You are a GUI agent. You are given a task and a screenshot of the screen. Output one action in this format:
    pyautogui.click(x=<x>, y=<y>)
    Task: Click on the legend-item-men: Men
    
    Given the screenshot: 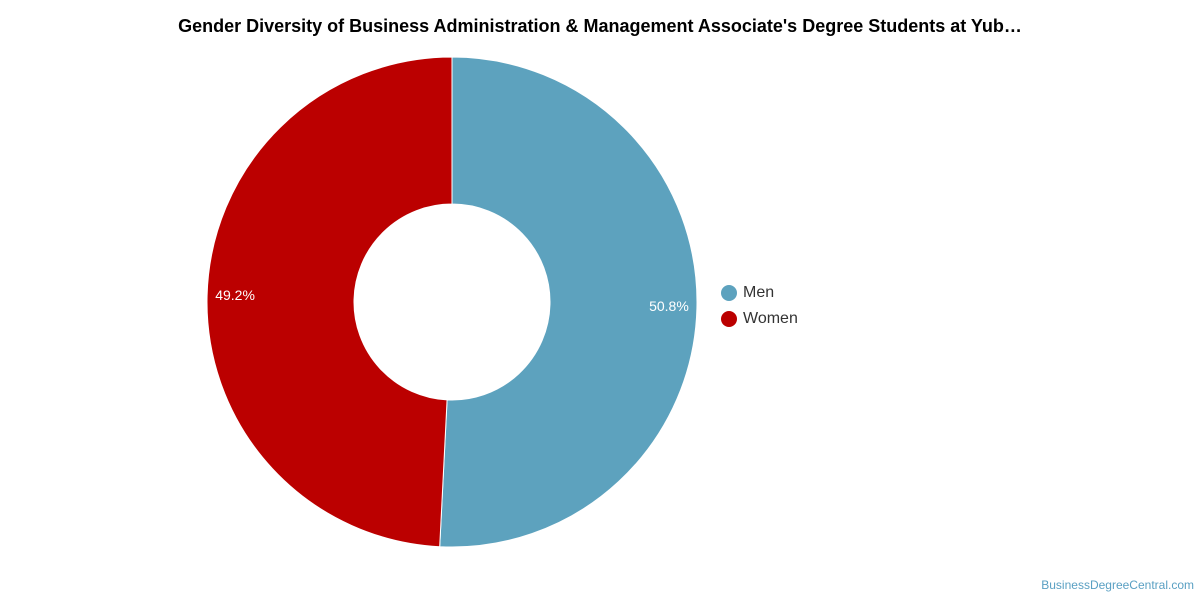 What is the action you would take?
    pyautogui.click(x=759, y=293)
    